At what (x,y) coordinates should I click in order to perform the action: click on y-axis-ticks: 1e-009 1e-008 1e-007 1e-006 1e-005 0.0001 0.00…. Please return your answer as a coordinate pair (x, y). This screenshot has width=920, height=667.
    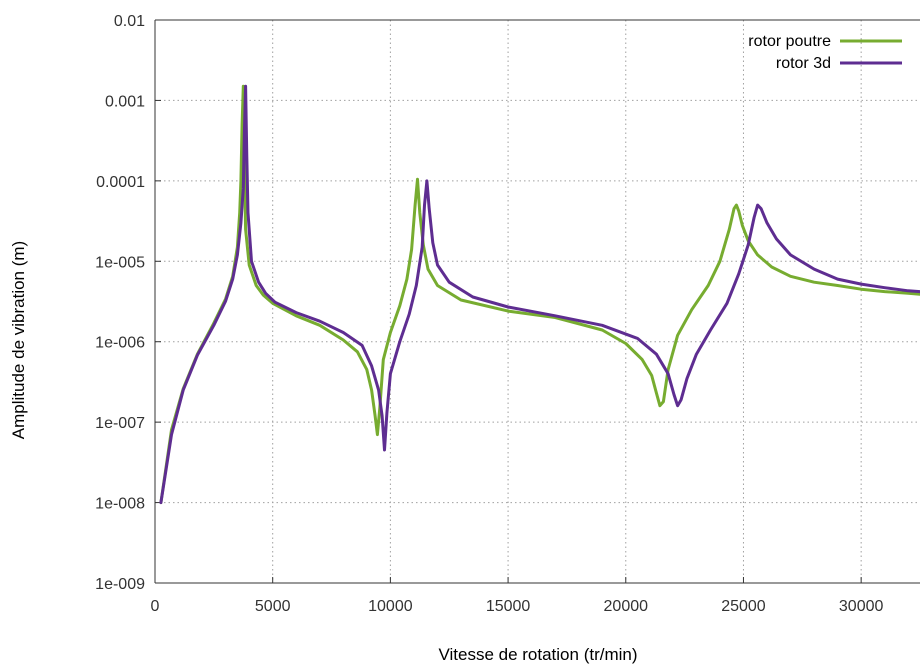
    Looking at the image, I should click on (120, 303).